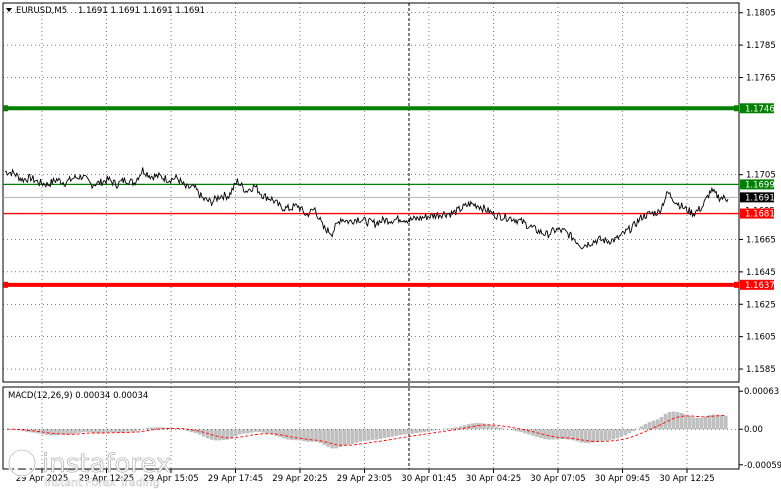 The image size is (781, 489). Describe the element at coordinates (761, 370) in the screenshot. I see `price-tick-label: 1.1585` at that location.